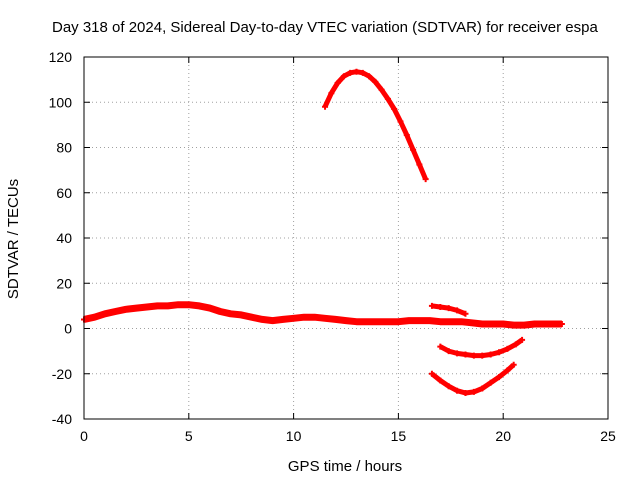 This screenshot has width=640, height=480. Describe the element at coordinates (399, 436) in the screenshot. I see `x-tick-label: 15` at that location.